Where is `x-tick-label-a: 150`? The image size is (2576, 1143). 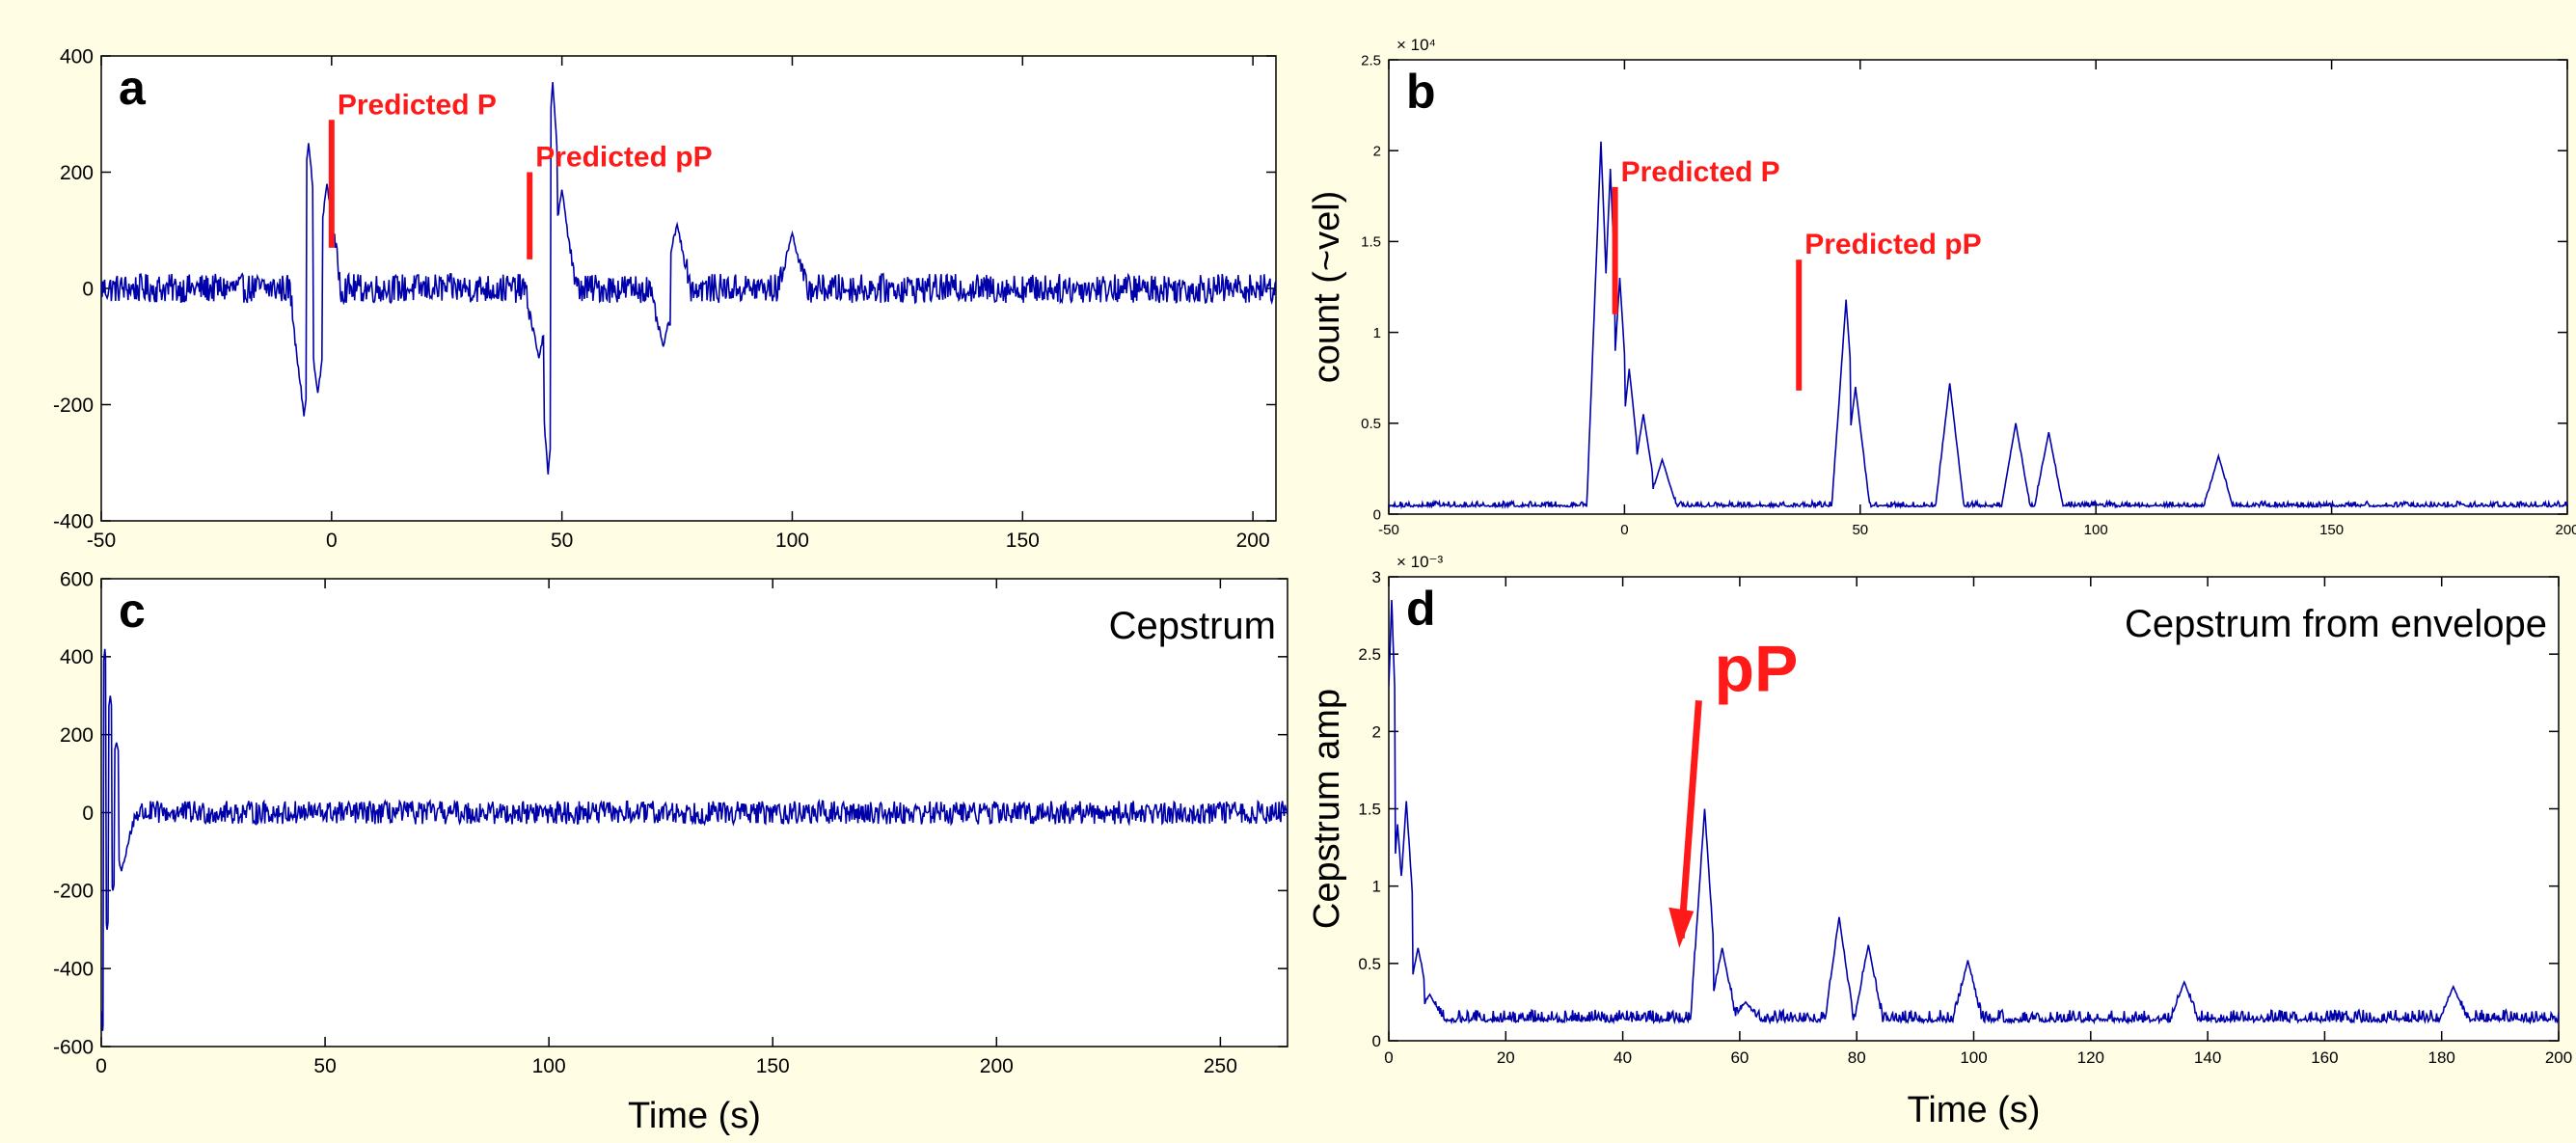 x-tick-label-a: 150 is located at coordinates (1023, 541).